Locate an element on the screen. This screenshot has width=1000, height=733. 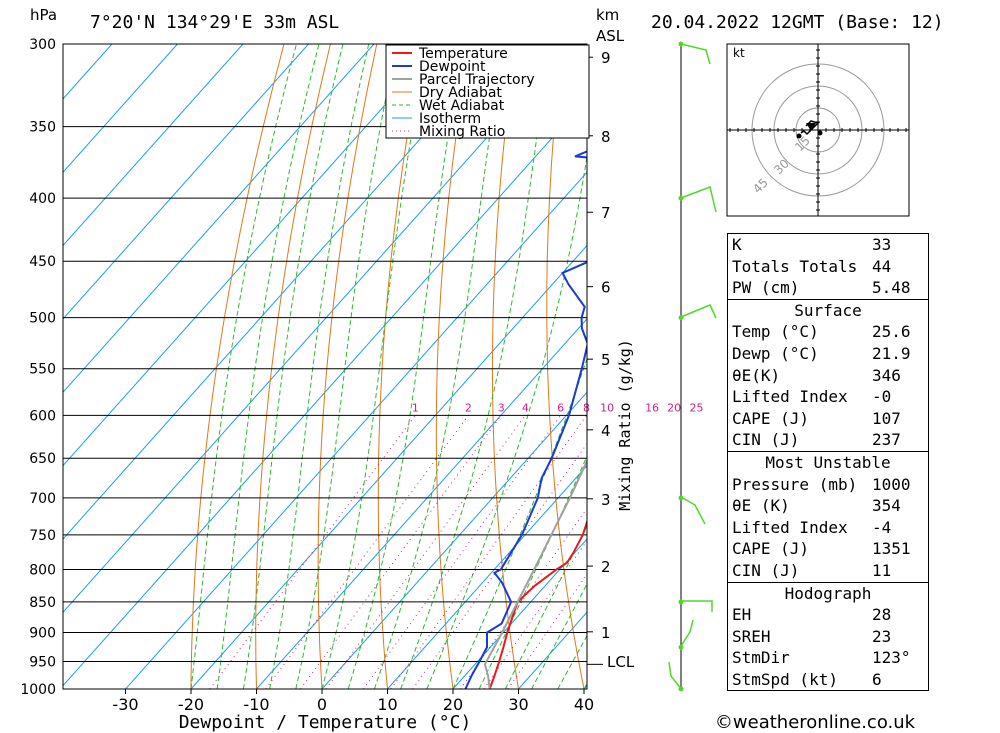
mu-pressure-label: Pressure (mb) is located at coordinates (795, 484).